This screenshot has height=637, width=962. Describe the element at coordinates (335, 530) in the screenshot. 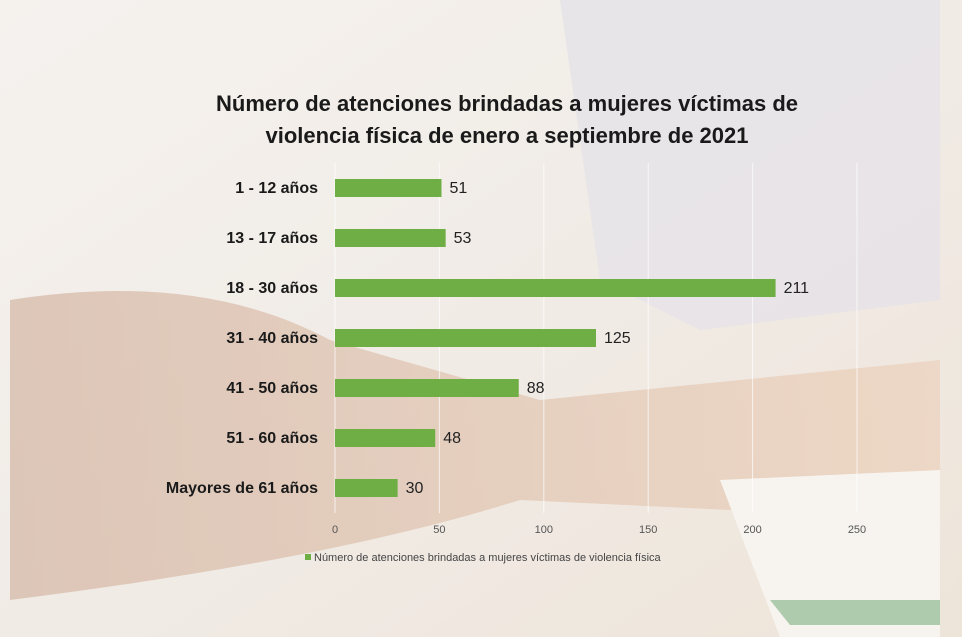

I see `x-tick-label: 0` at that location.